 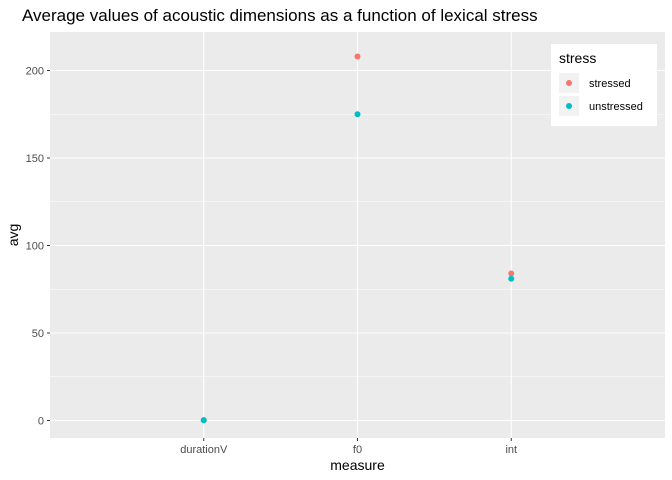 What do you see at coordinates (41, 422) in the screenshot?
I see `y-tick-label: 0` at bounding box center [41, 422].